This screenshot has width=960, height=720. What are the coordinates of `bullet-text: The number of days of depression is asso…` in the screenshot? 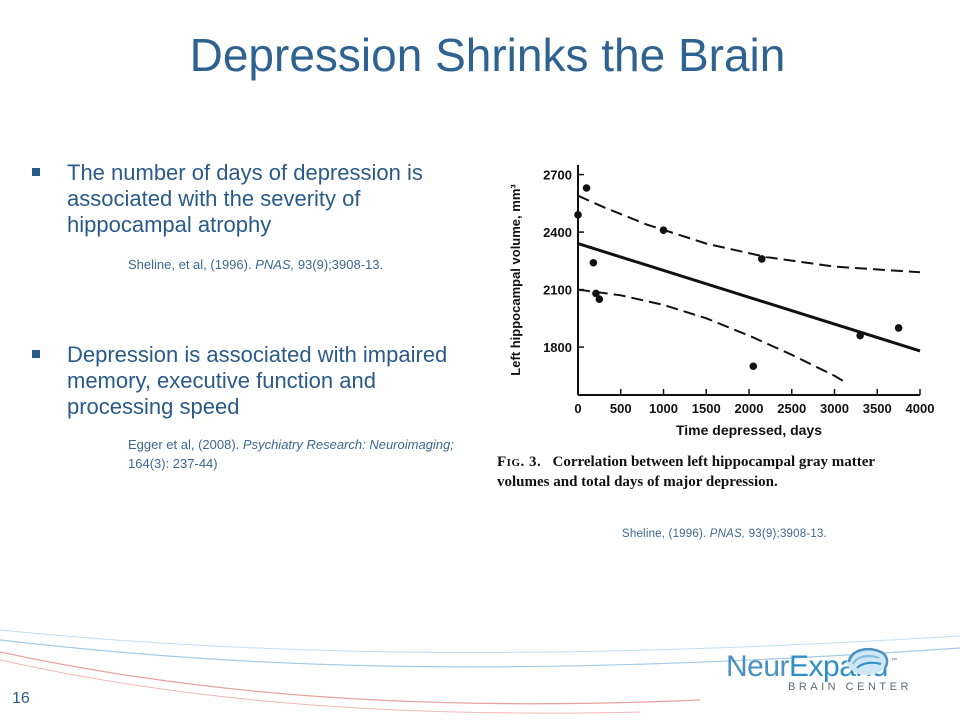 It's located at (245, 198).